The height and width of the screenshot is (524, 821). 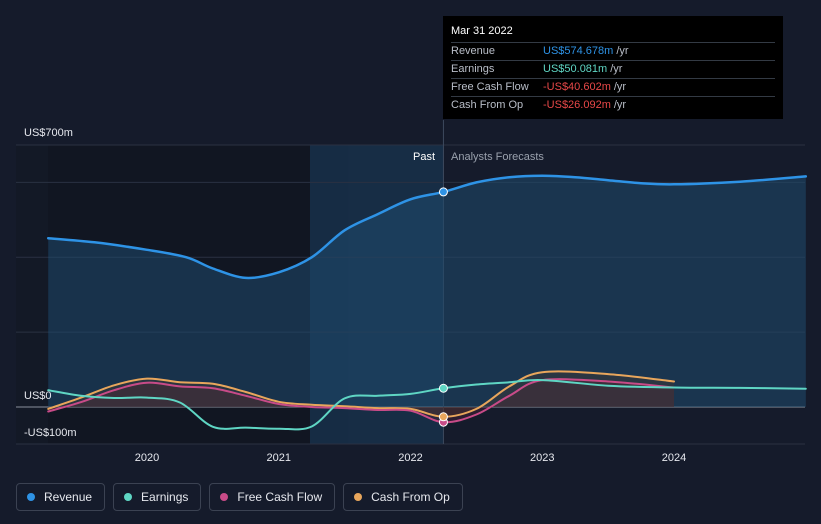 What do you see at coordinates (542, 458) in the screenshot?
I see `x-tick-label: 2023` at bounding box center [542, 458].